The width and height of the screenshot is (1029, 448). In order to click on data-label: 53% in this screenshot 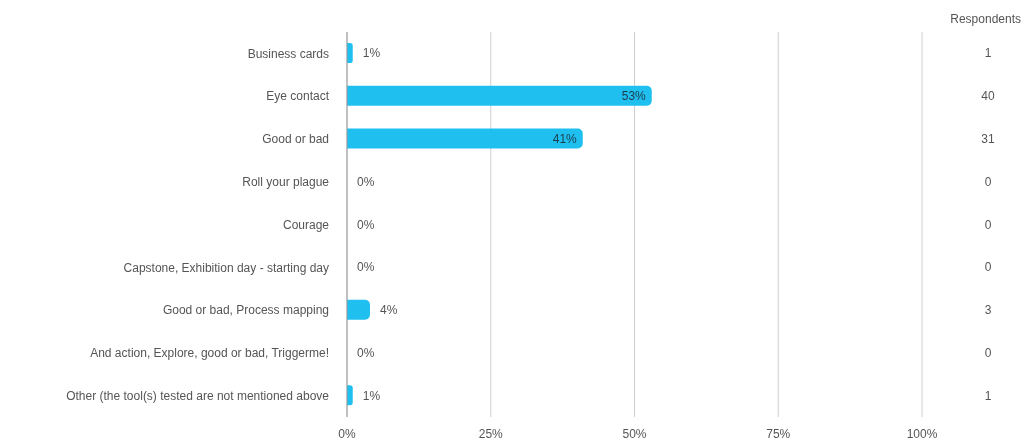, I will do `click(633, 96)`.